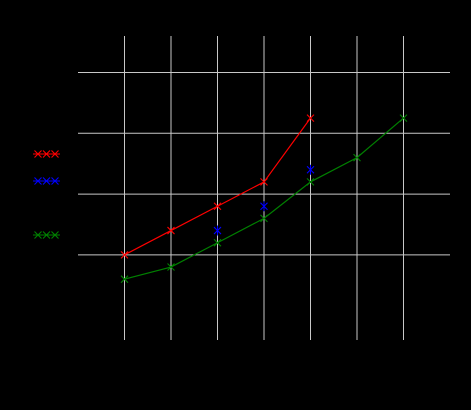  What do you see at coordinates (61, 181) in the screenshot?
I see `legend-entry-1: XXX` at bounding box center [61, 181].